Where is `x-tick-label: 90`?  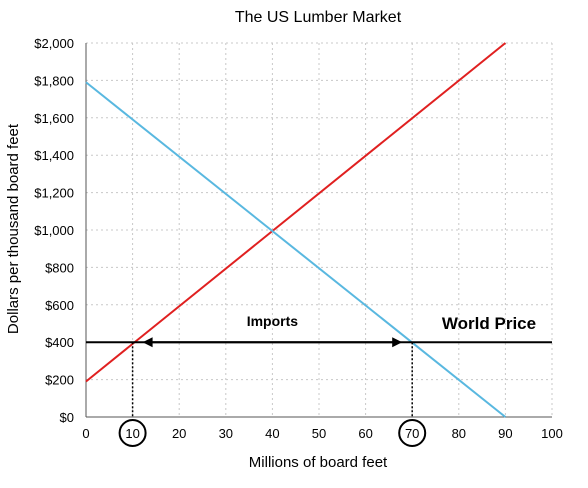 x-tick-label: 90 is located at coordinates (505, 433).